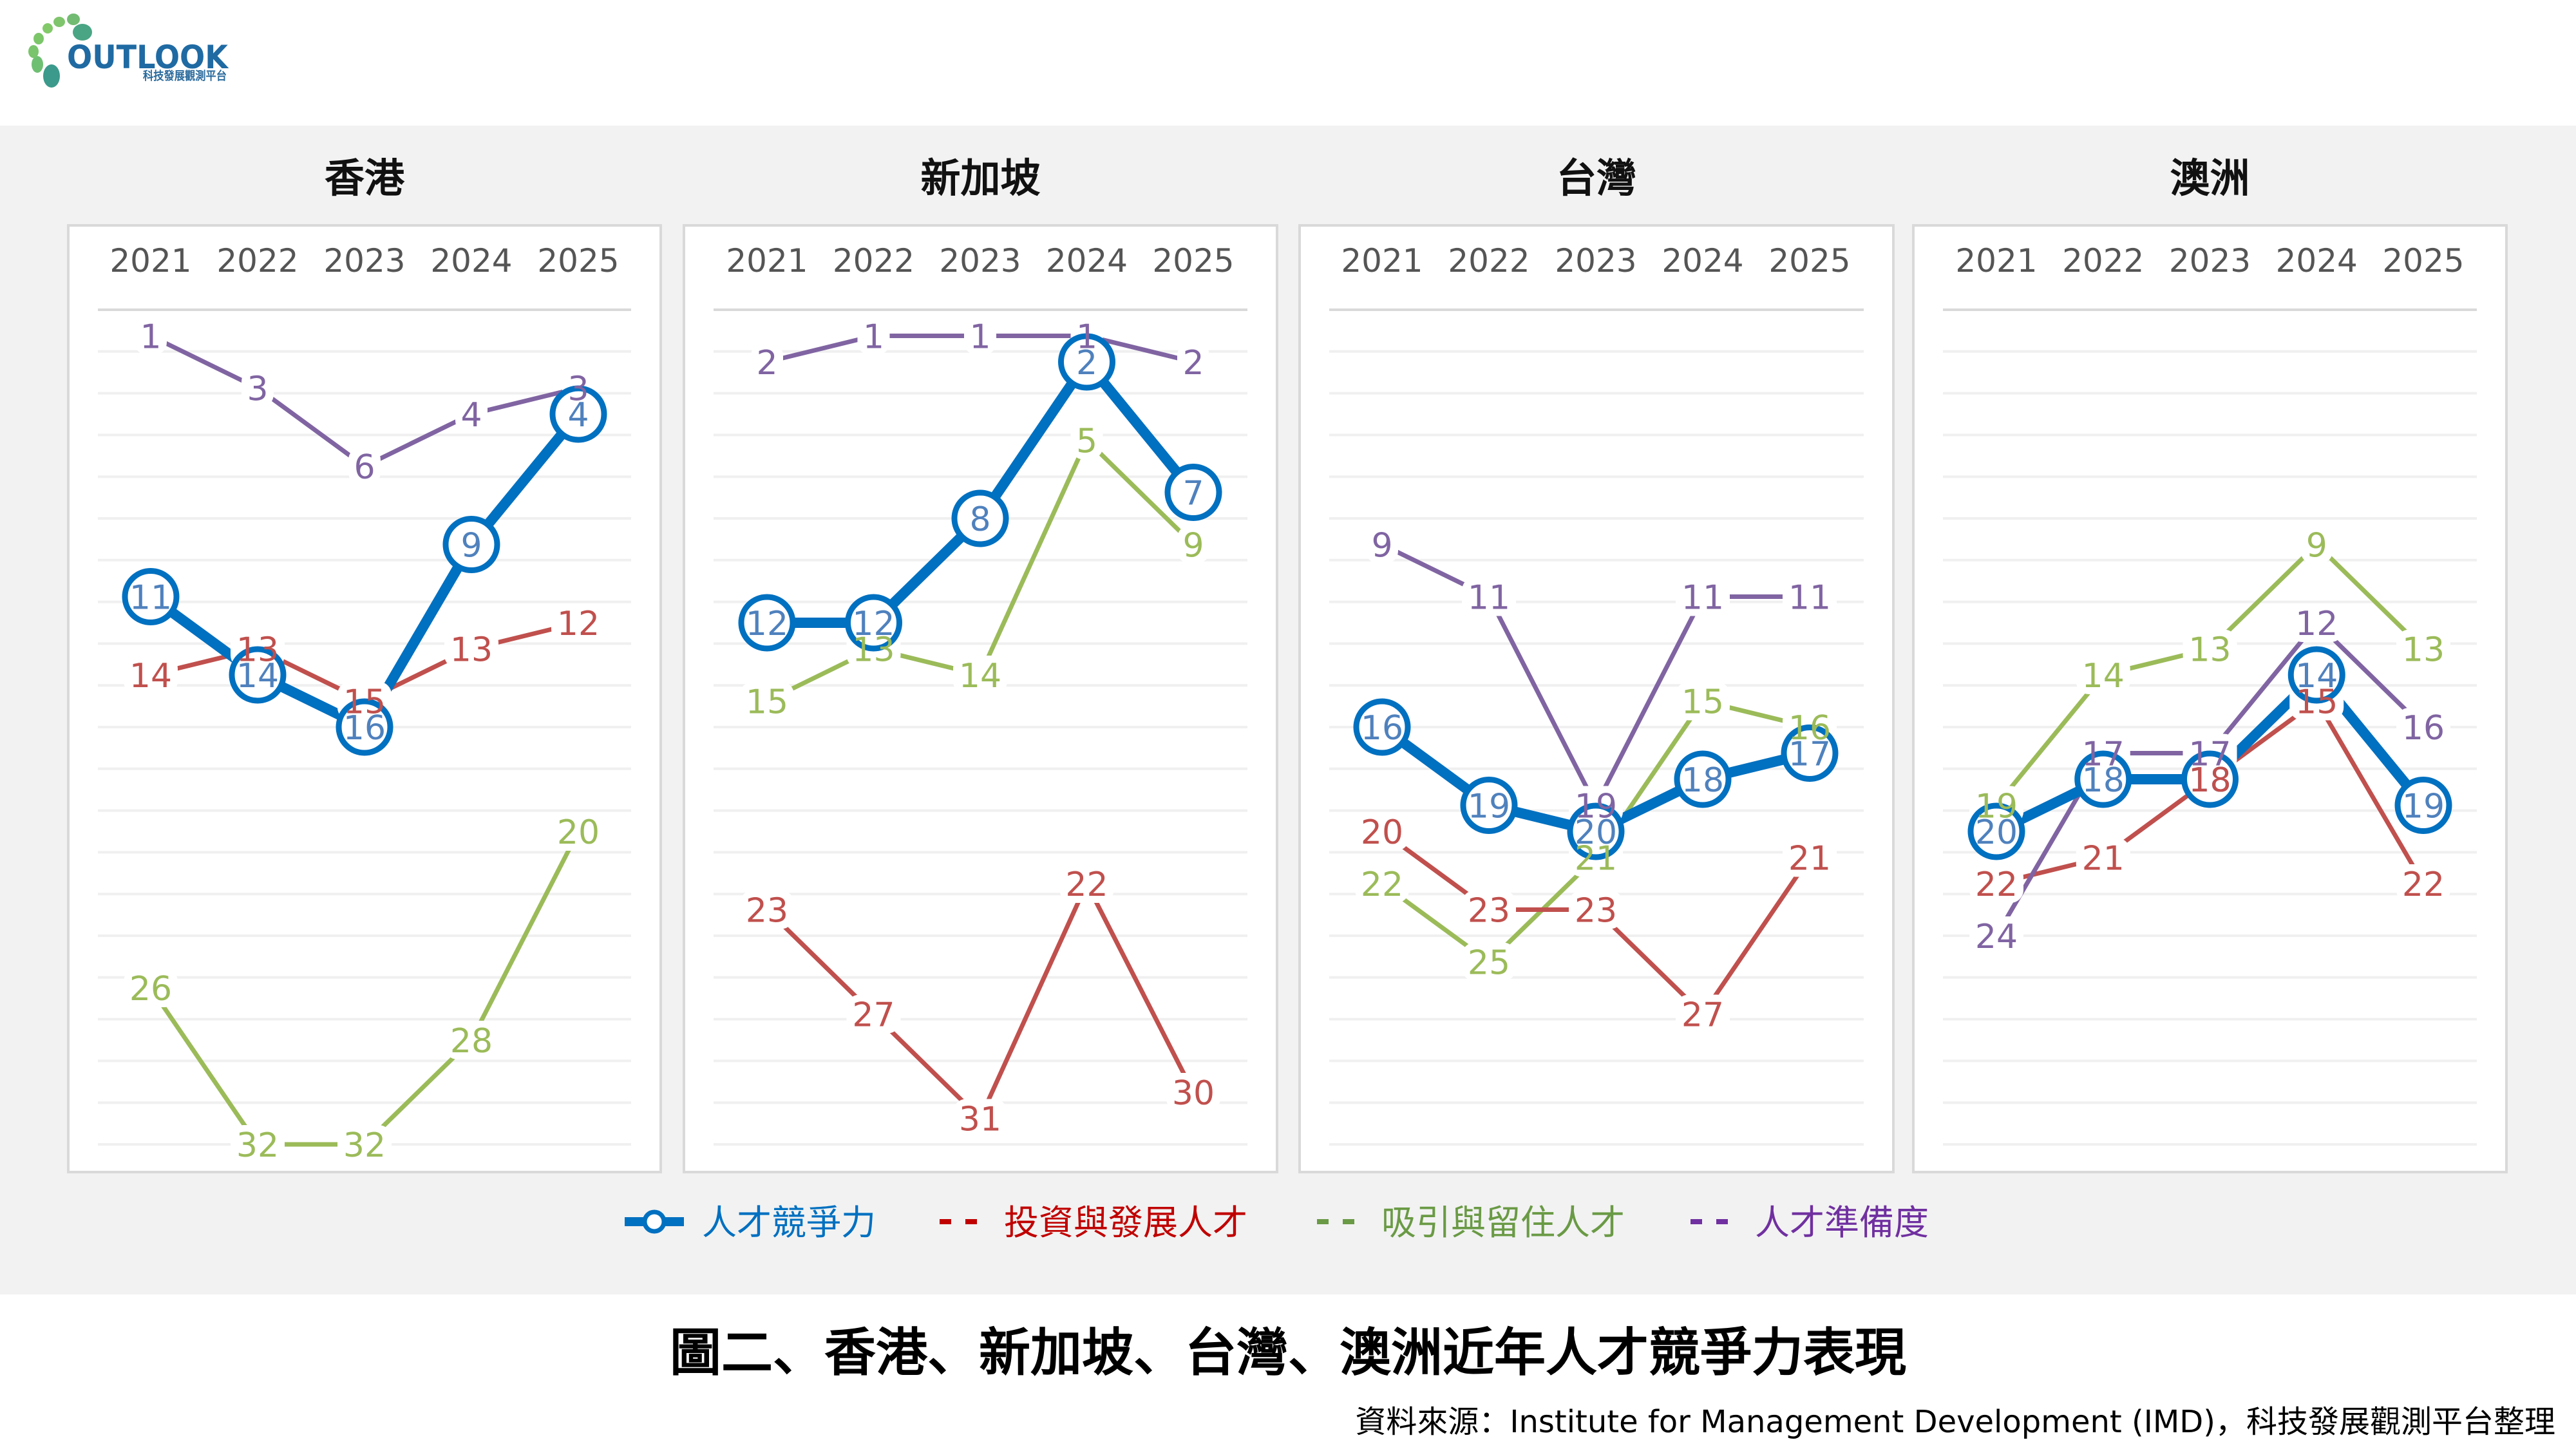 This screenshot has width=2576, height=1449. Describe the element at coordinates (257, 677) in the screenshot. I see `data-label-talent: 14` at that location.